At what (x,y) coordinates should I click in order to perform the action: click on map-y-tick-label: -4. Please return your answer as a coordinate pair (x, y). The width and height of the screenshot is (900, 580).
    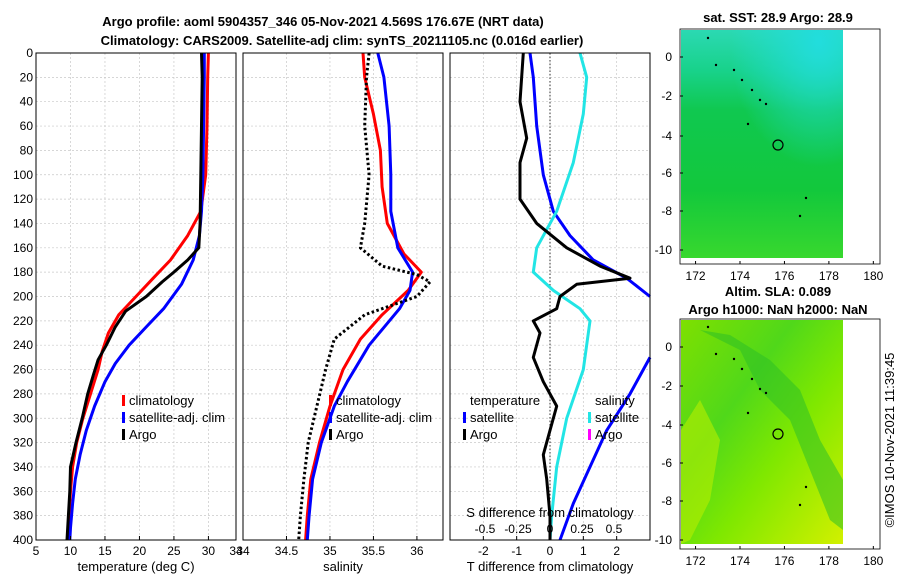
    Looking at the image, I should click on (666, 136).